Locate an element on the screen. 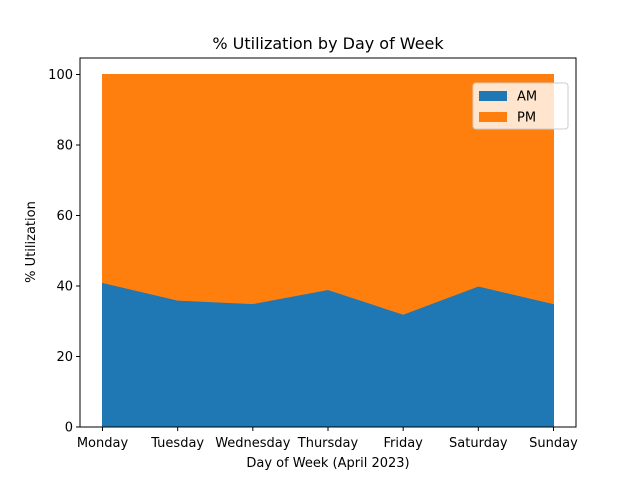 The image size is (640, 480). y-tick-label: 100 is located at coordinates (60, 75).